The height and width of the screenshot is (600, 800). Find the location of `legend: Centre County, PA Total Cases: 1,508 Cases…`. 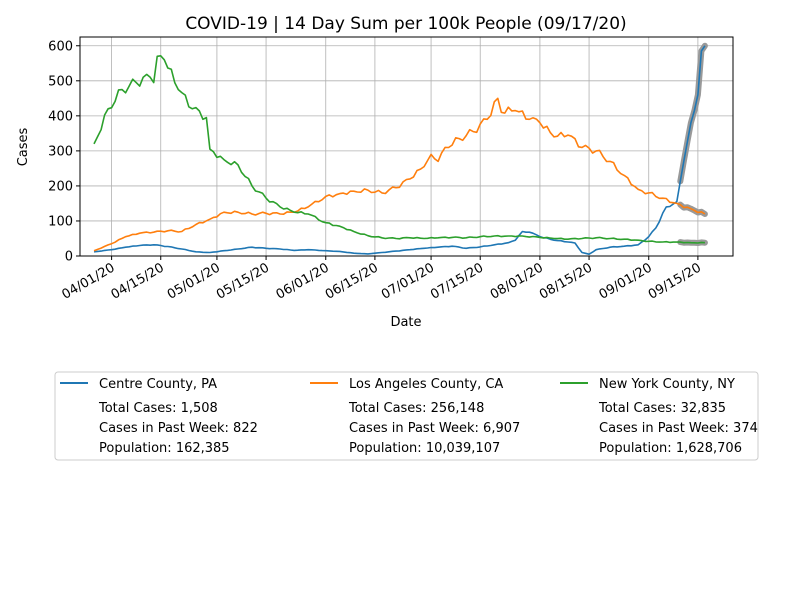

legend: Centre County, PA Total Cases: 1,508 Cases… is located at coordinates (406, 416).